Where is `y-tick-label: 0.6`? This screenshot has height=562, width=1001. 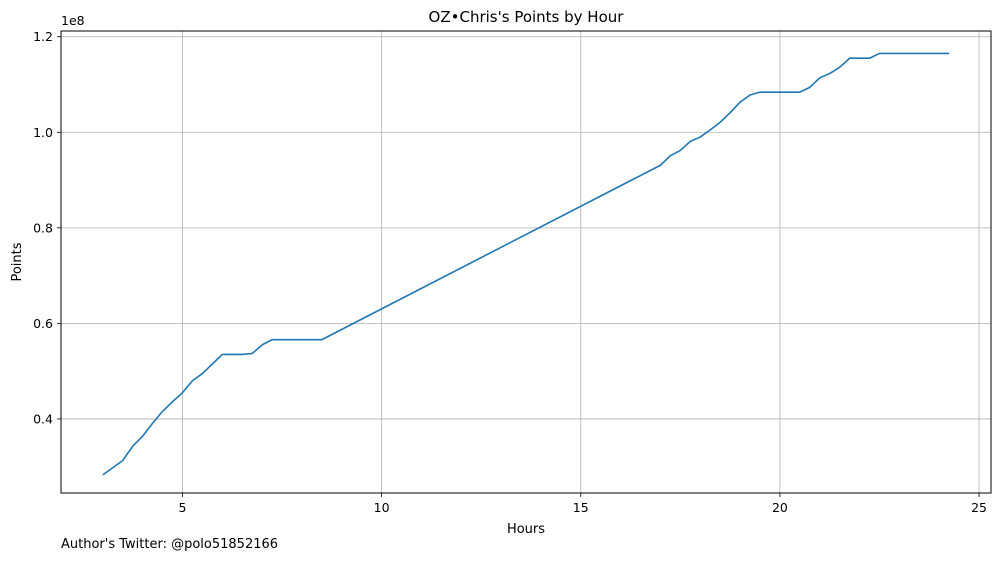 y-tick-label: 0.6 is located at coordinates (43, 323).